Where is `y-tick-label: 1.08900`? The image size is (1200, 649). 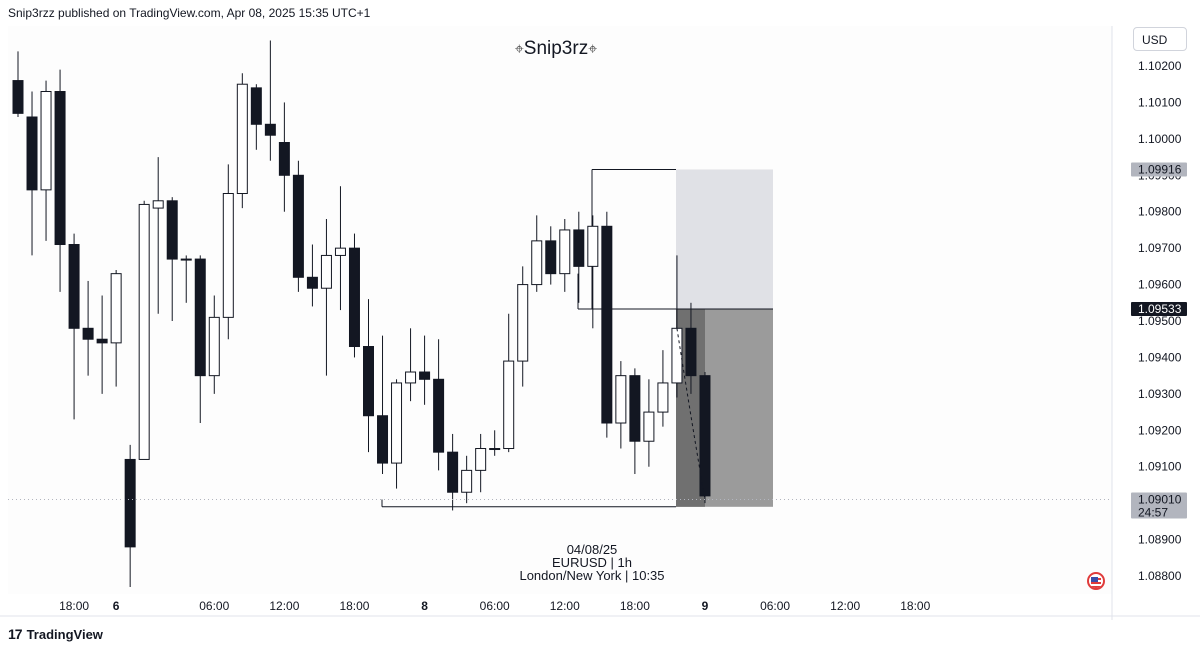 y-tick-label: 1.08900 is located at coordinates (1160, 540).